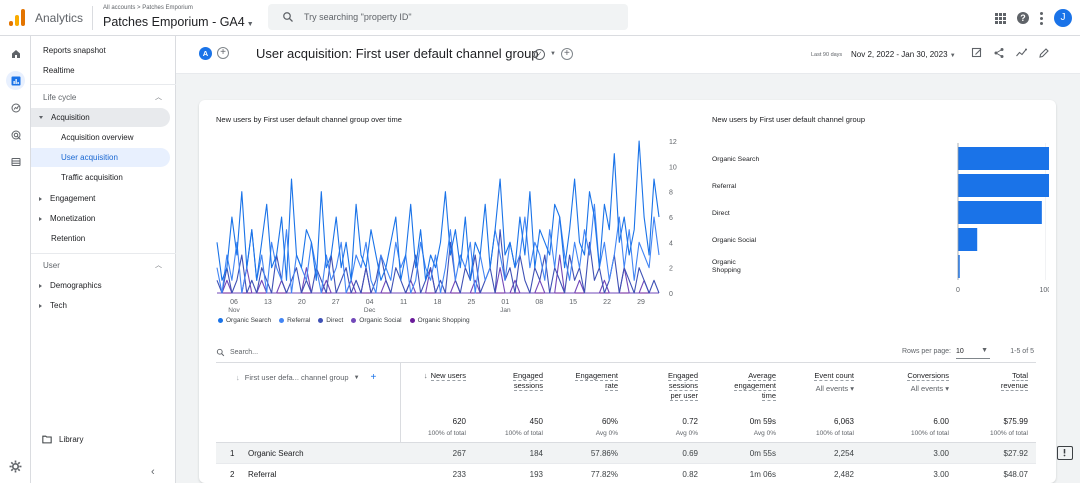 Image resolution: width=1080 pixels, height=483 pixels. What do you see at coordinates (370, 302) in the screenshot?
I see `x-tick-label: 04` at bounding box center [370, 302].